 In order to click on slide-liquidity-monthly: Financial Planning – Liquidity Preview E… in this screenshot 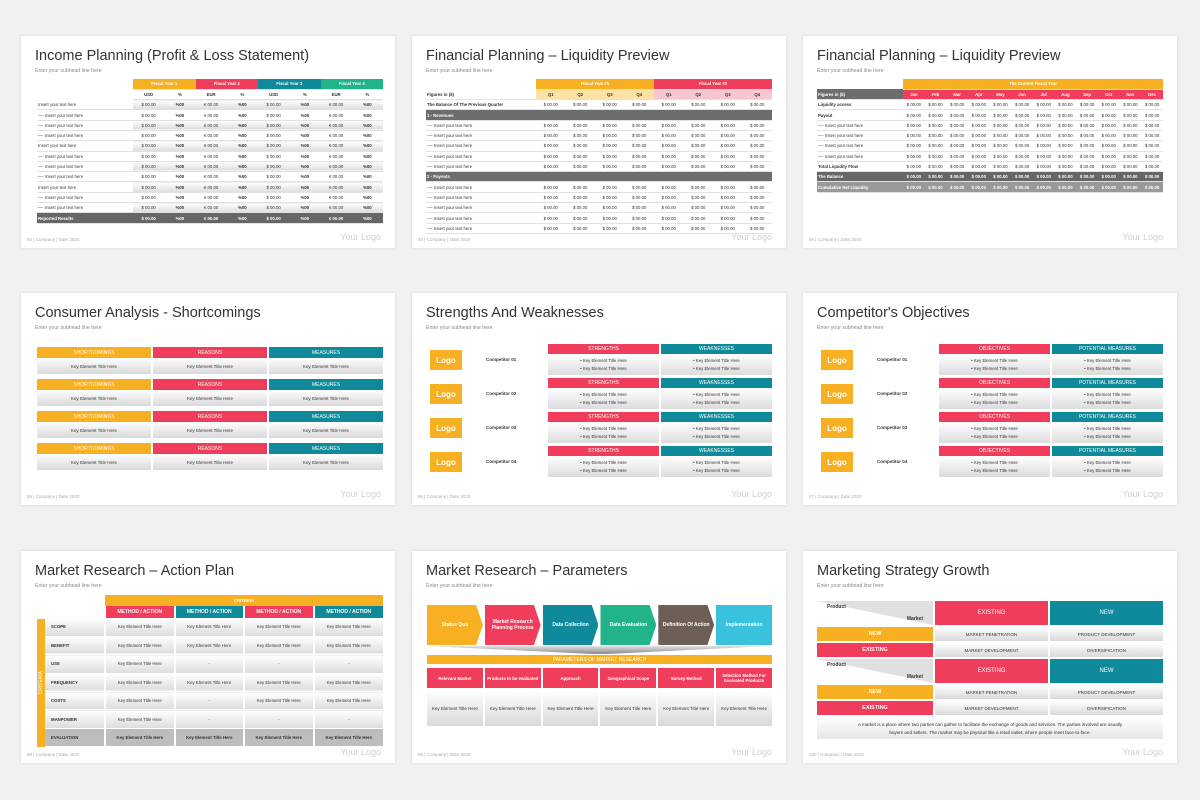, I will do `click(990, 142)`.